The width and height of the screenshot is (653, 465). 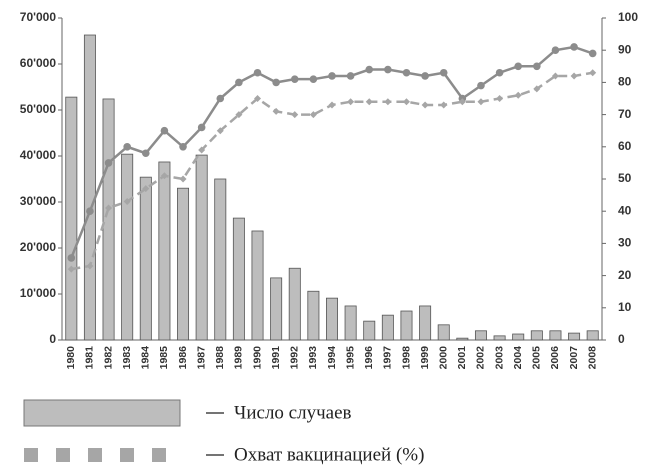 What do you see at coordinates (625, 146) in the screenshot?
I see `y2-tick-label: 60` at bounding box center [625, 146].